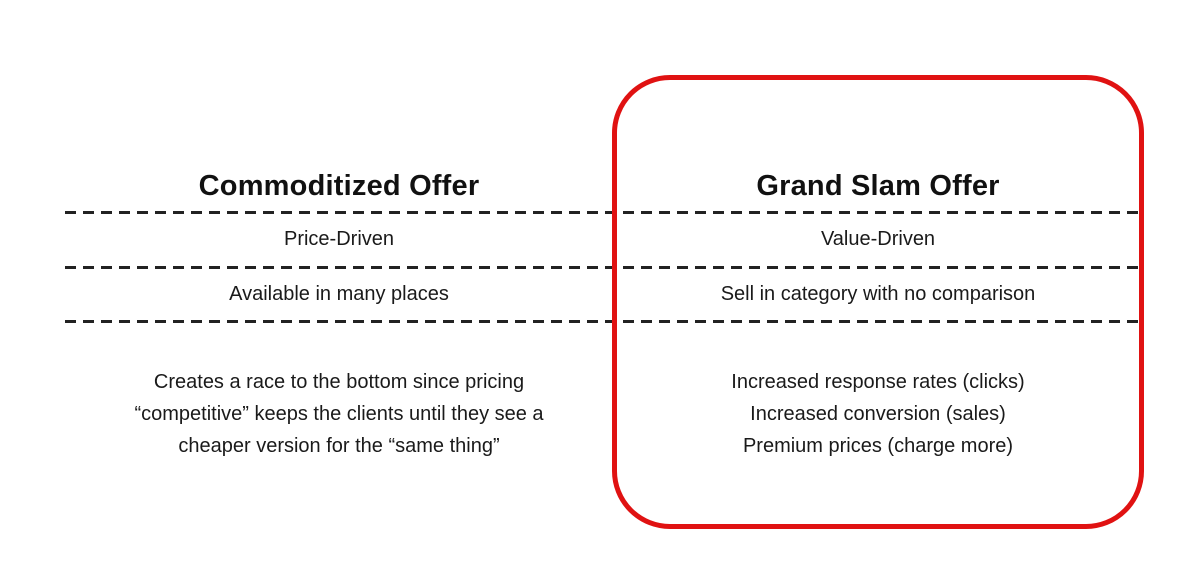 The width and height of the screenshot is (1200, 561). I want to click on divider-line-top, so click(604, 212).